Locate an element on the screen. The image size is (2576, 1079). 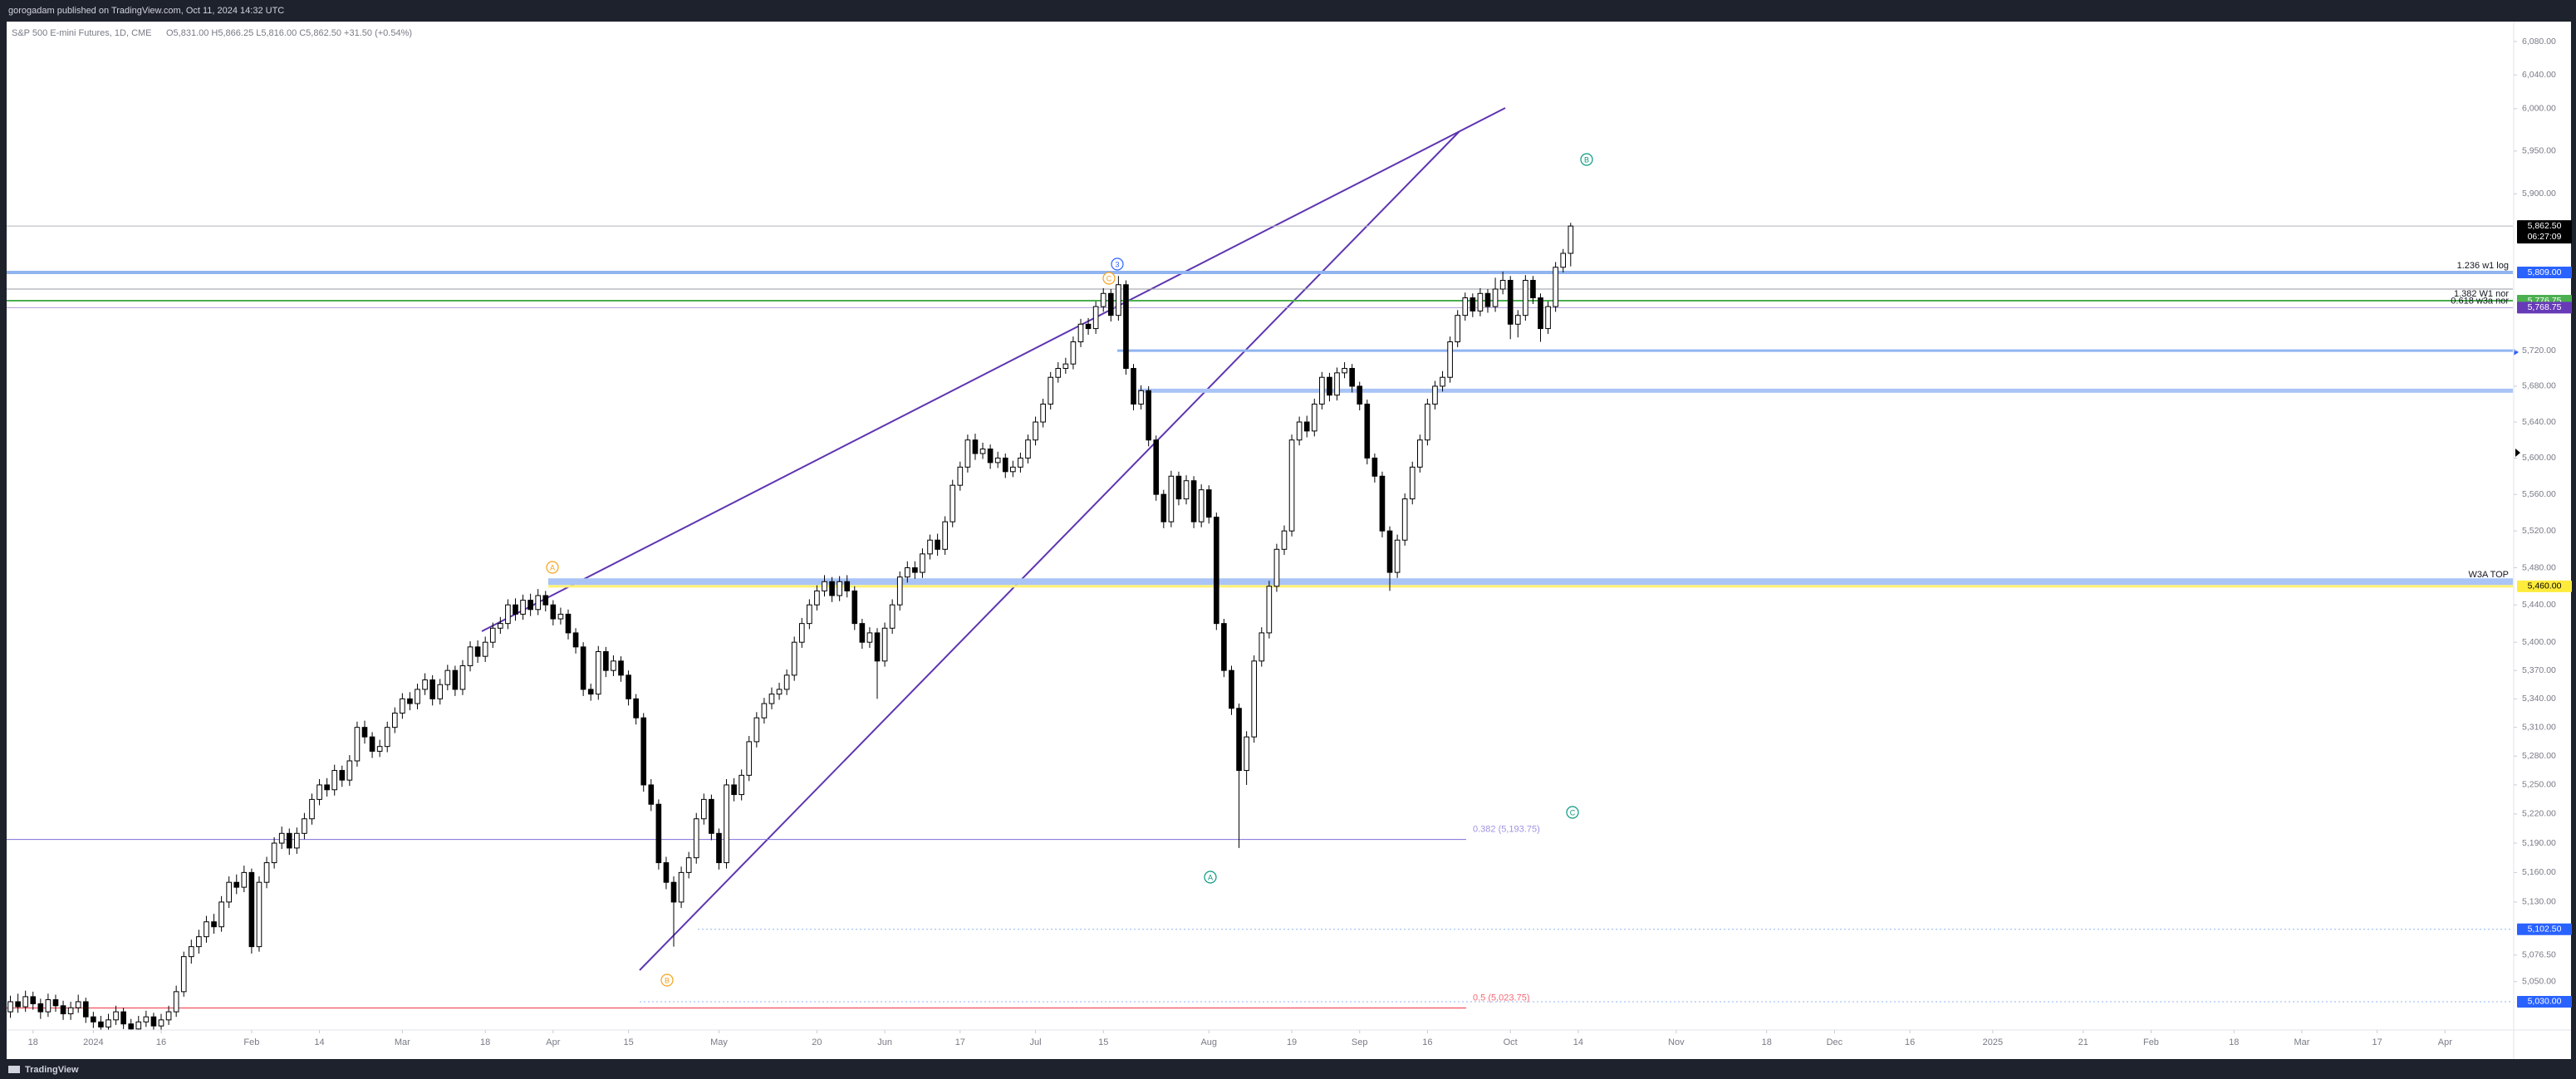
x-tick-label: 2025 is located at coordinates (1993, 1042).